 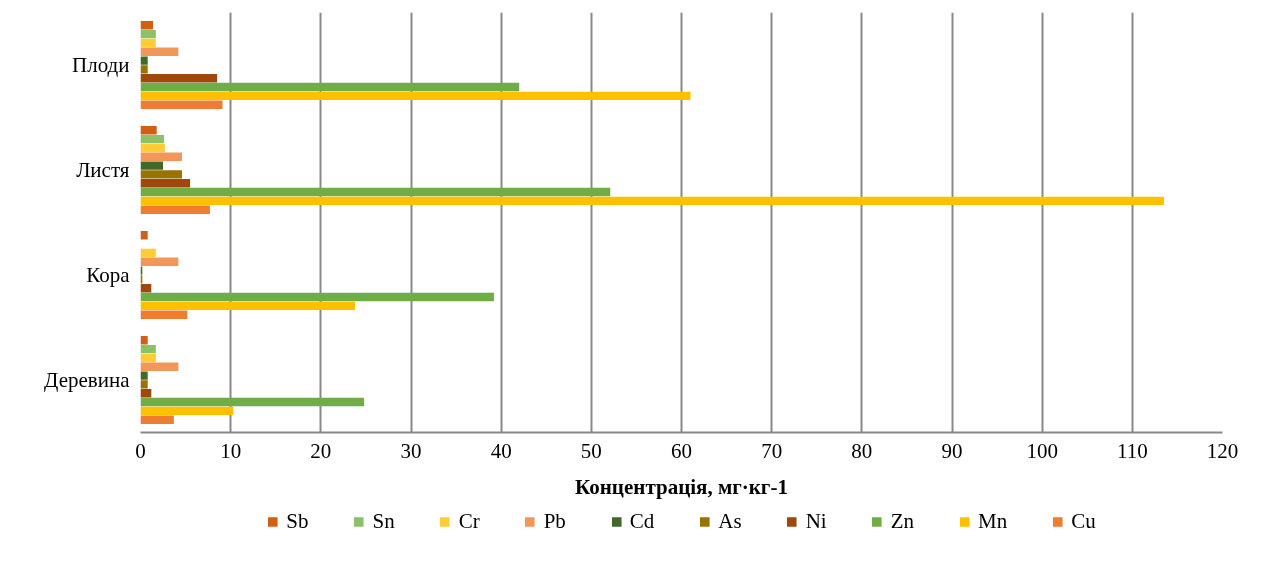 I want to click on y-tick-label: Кора, so click(x=108, y=275).